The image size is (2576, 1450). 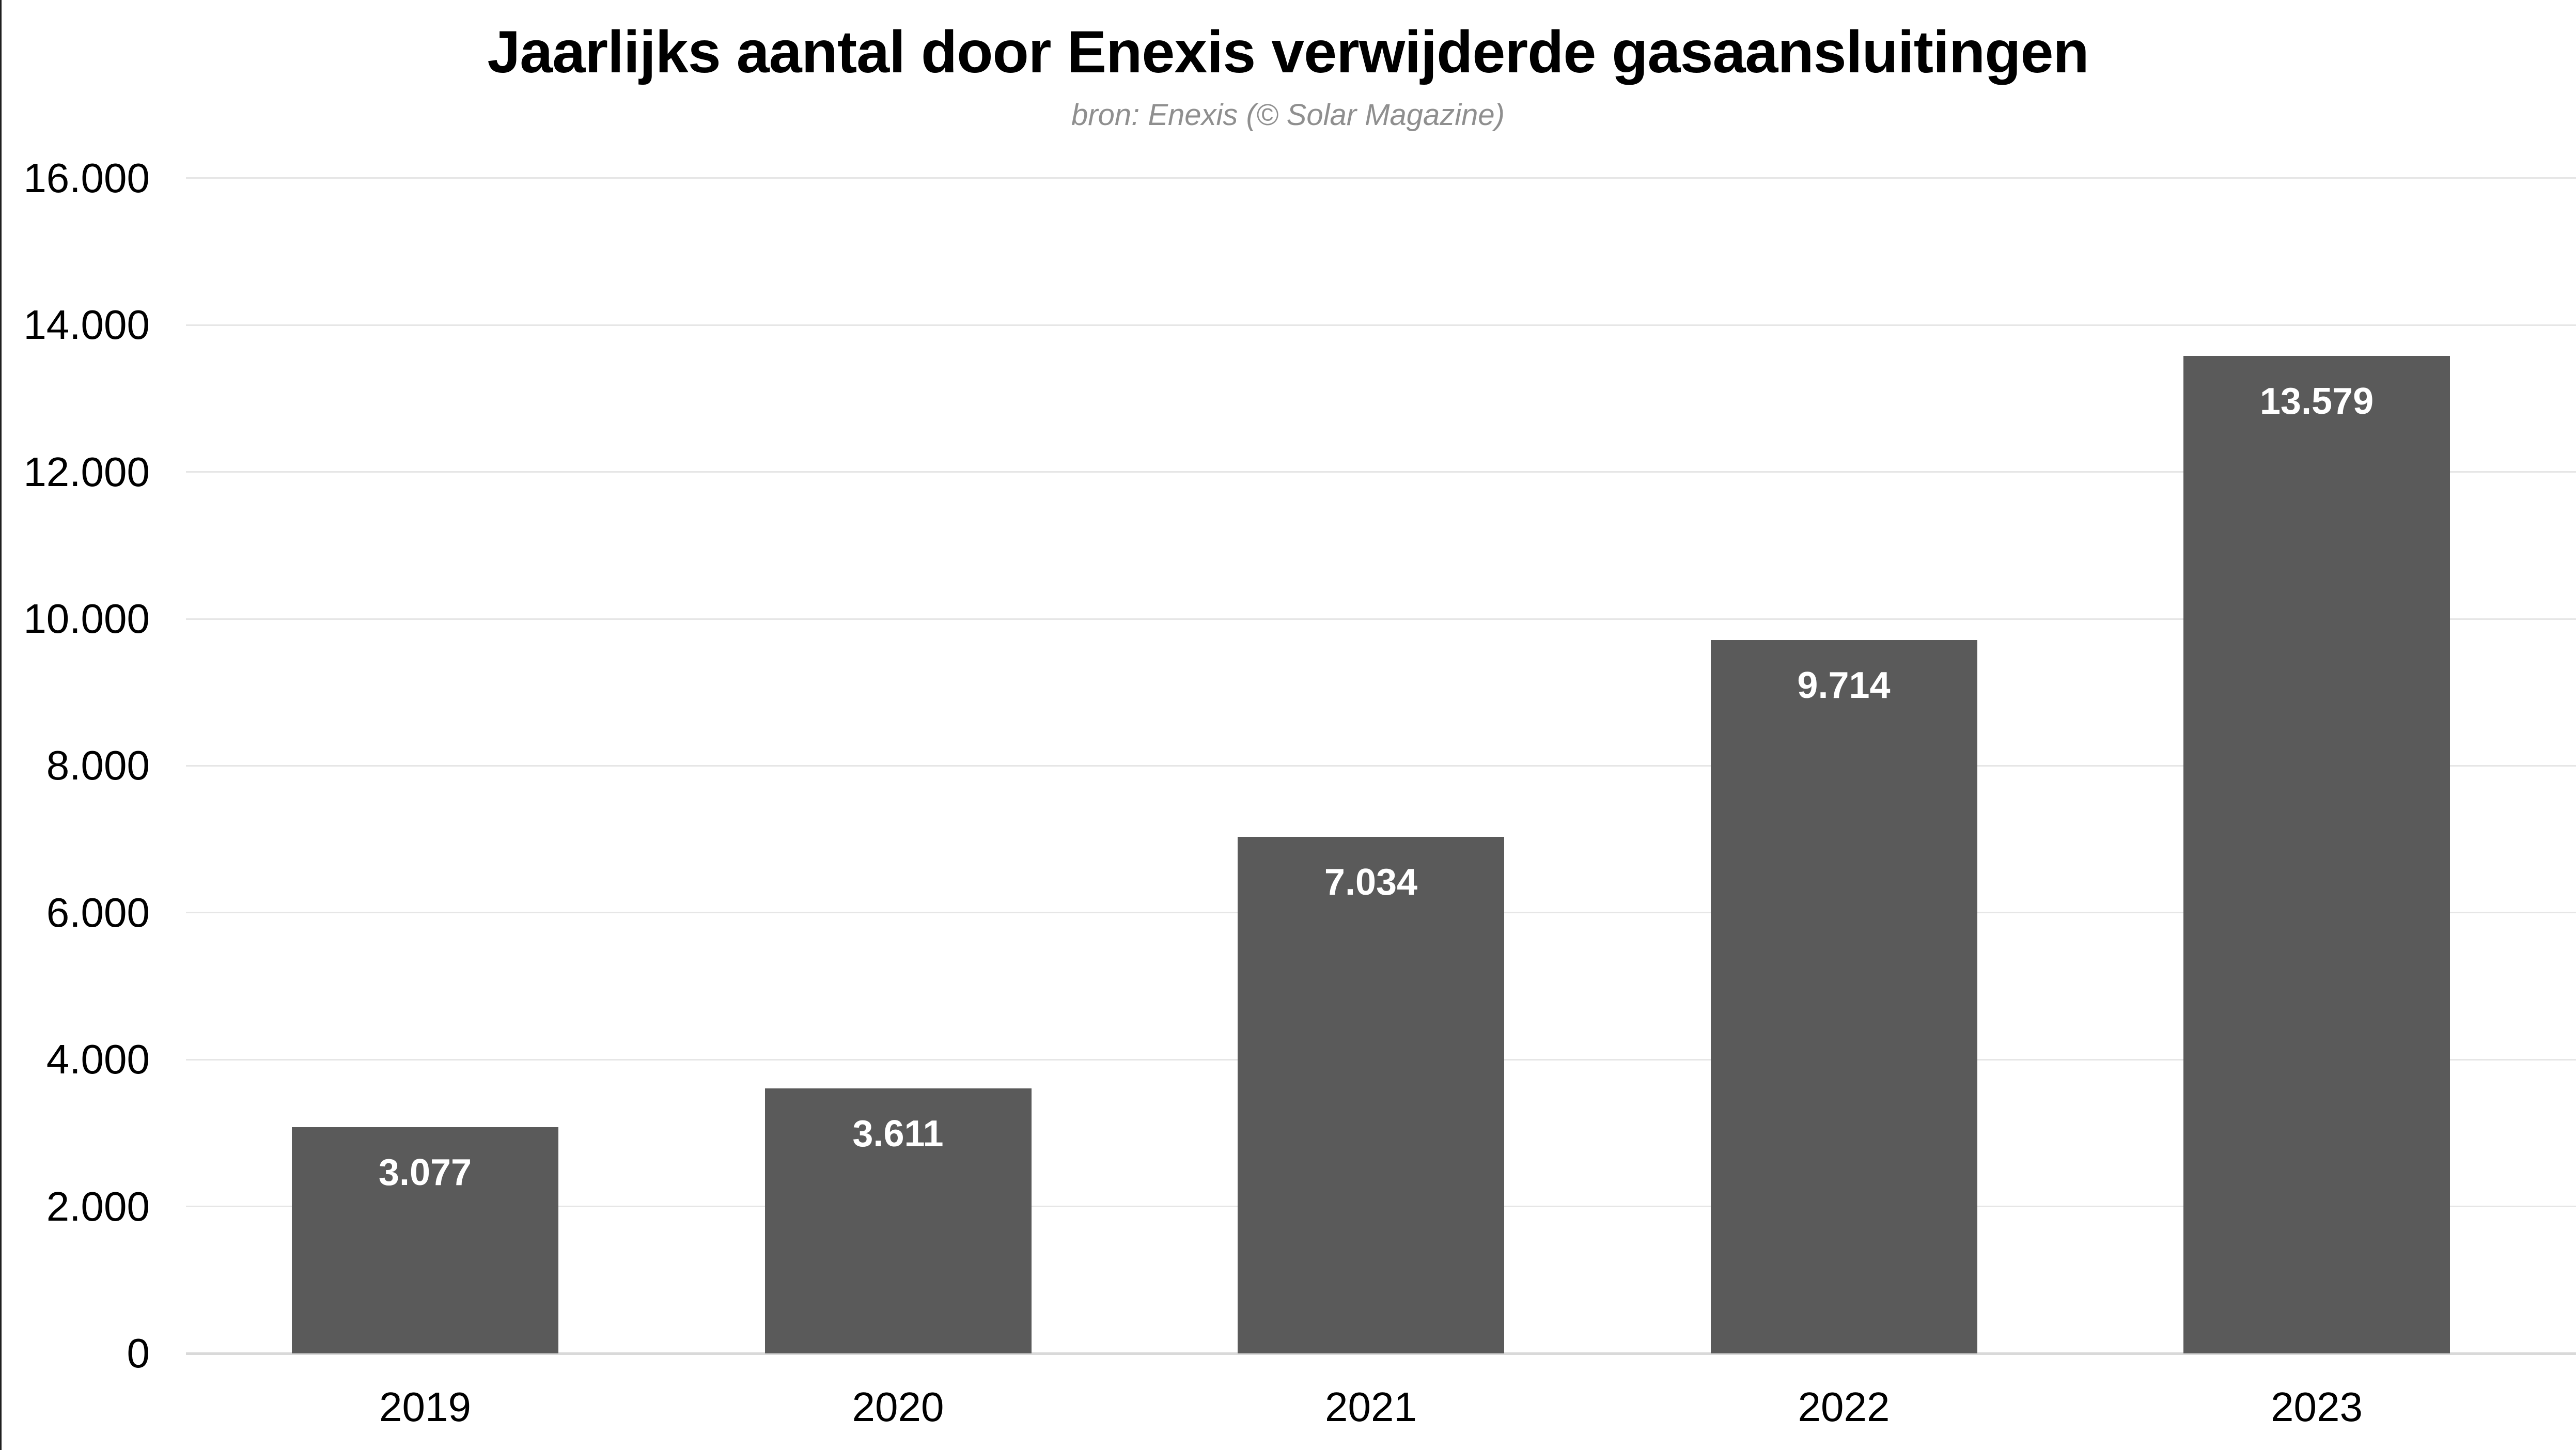 I want to click on y-axis-tick-label: 14.000, so click(x=87, y=325).